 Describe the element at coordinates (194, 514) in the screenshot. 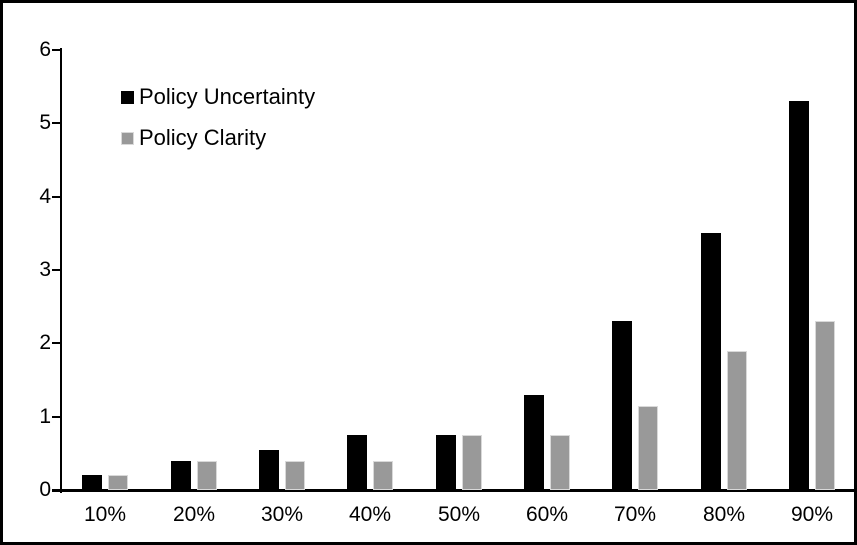

I see `x-tick-label: 20%` at that location.